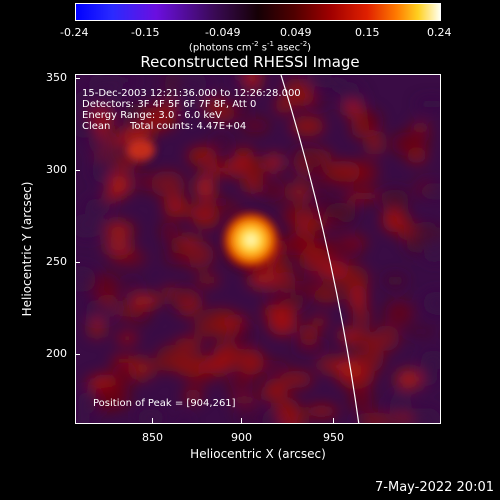  Describe the element at coordinates (296, 32) in the screenshot. I see `colorbar-tick: 0.049` at that location.